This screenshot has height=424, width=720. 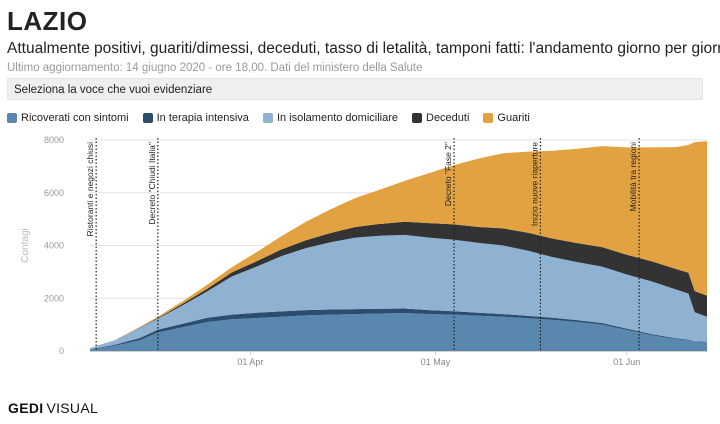 What do you see at coordinates (12, 118) in the screenshot?
I see `legend-swatch-ricoverati` at bounding box center [12, 118].